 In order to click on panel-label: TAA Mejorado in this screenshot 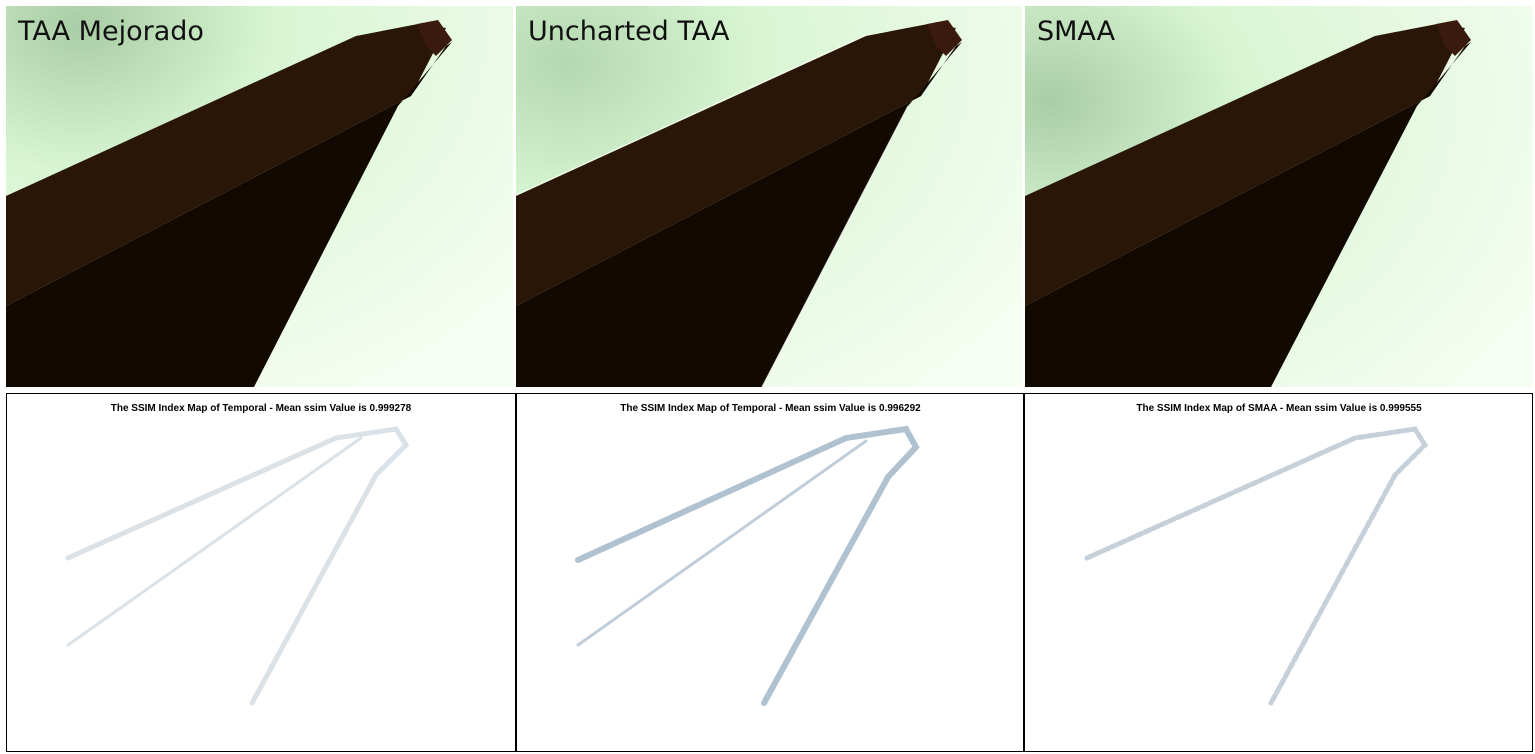, I will do `click(111, 31)`.